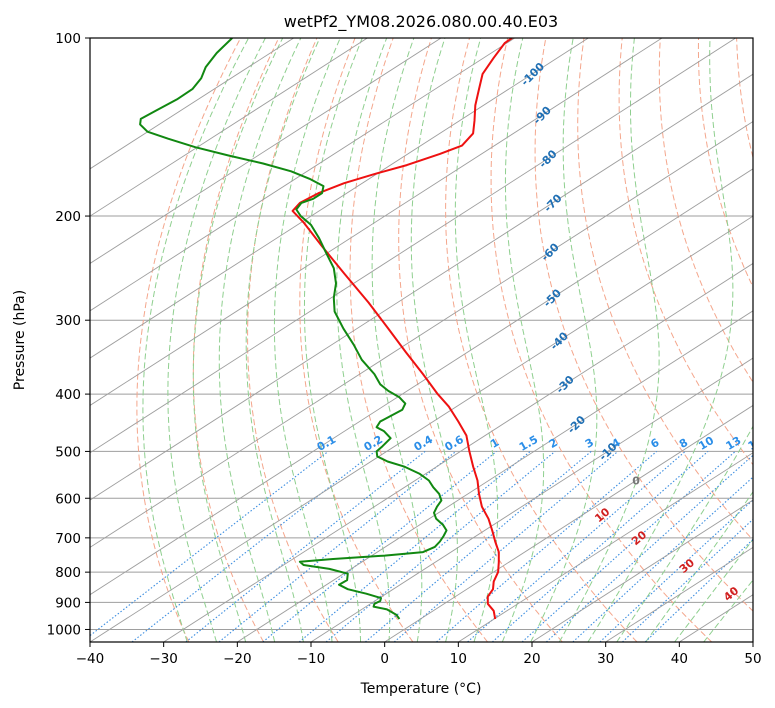 Image resolution: width=775 pixels, height=708 pixels. Describe the element at coordinates (419, 654) in the screenshot. I see `x-axis-ticks: −40 −30 −20 −10 0 10 20 30 40 50` at that location.